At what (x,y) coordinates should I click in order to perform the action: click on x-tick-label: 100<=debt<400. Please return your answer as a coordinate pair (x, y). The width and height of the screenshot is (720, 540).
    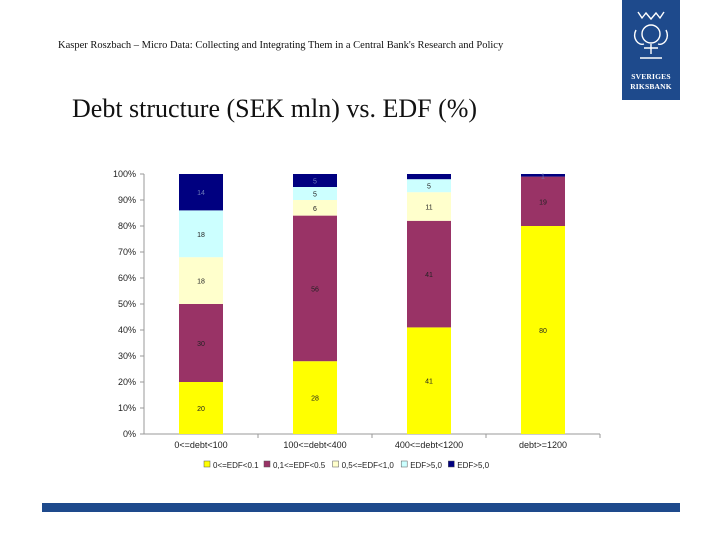
    Looking at the image, I should click on (314, 445).